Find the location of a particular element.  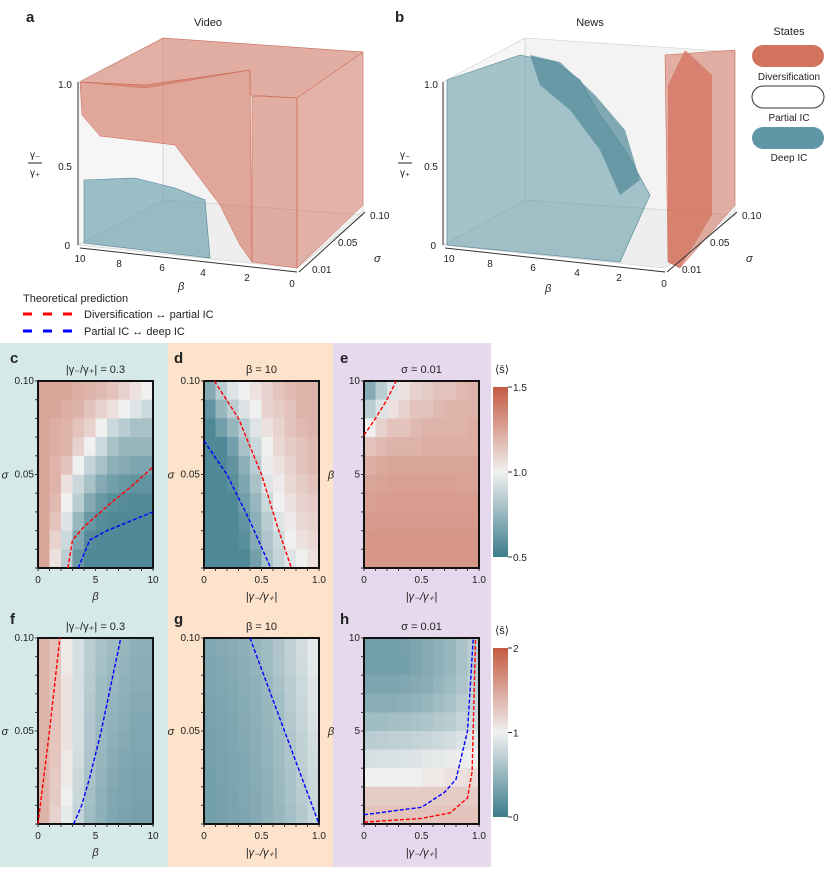

heatmap-panel-d: d β = 10 0 0.5 1.0 0.10 0.05 |γ₋/γ₊| σ is located at coordinates (247, 476).